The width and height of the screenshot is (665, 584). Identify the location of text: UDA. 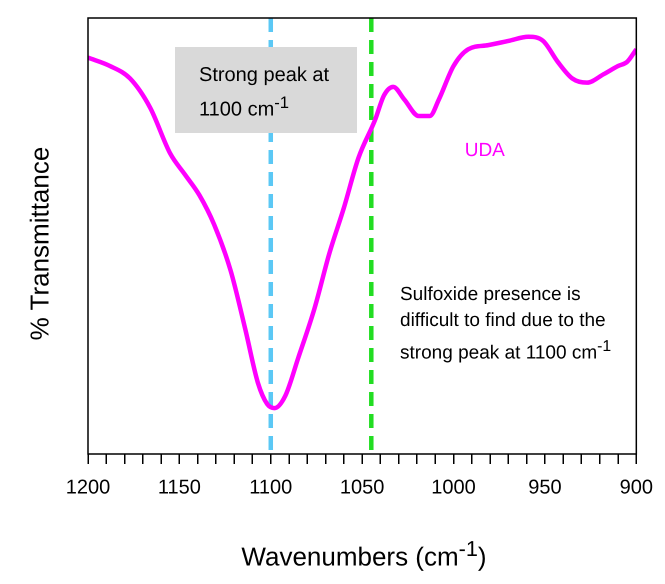
(485, 151).